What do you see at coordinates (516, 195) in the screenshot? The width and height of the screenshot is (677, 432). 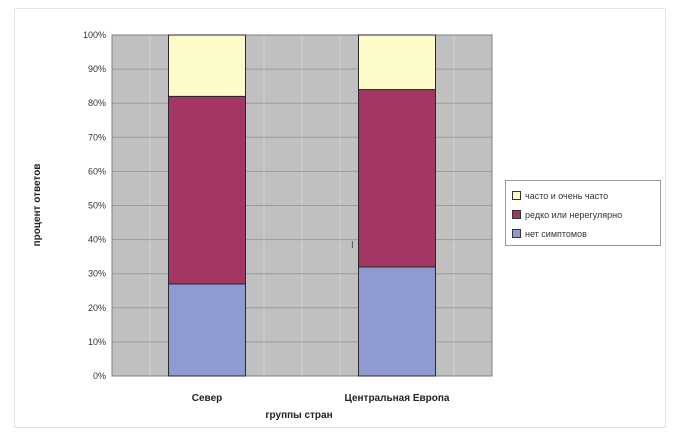 I see `legend-swatch-frequent` at bounding box center [516, 195].